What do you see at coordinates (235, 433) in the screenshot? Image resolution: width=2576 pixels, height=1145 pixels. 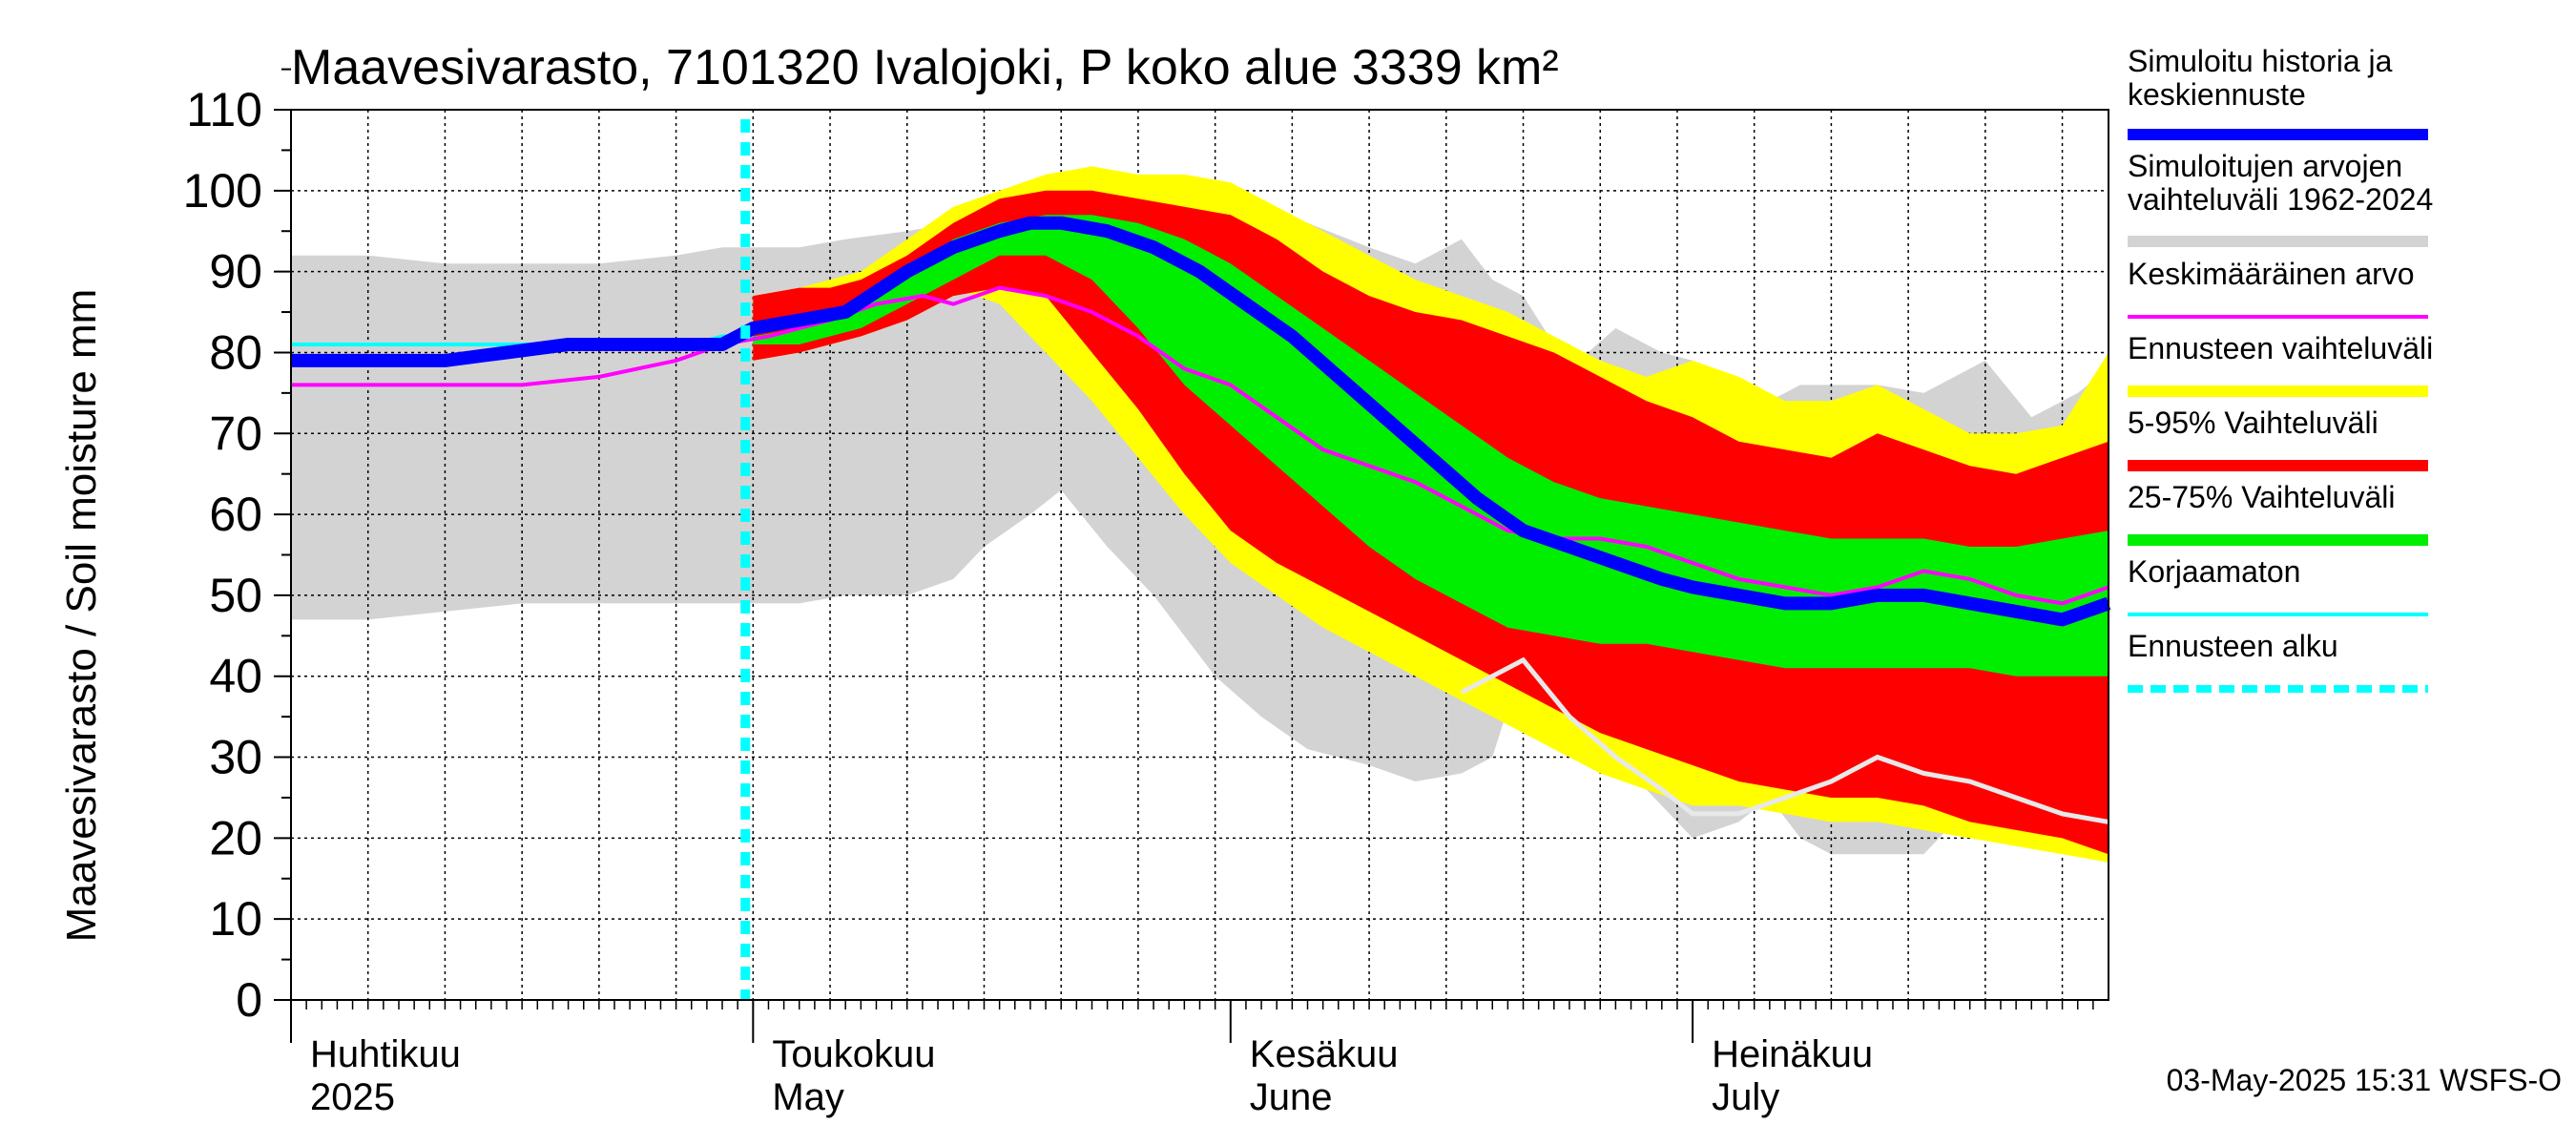 I see `y-tick-label: 70` at bounding box center [235, 433].